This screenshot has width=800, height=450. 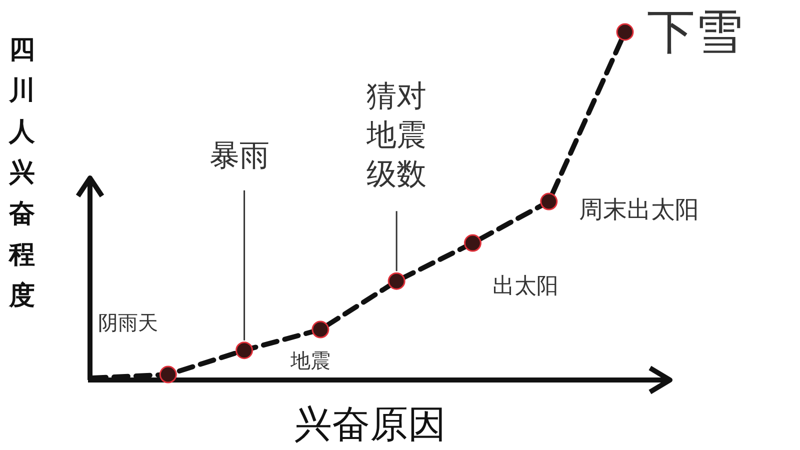 I want to click on annotation: 暴雨, so click(x=239, y=156).